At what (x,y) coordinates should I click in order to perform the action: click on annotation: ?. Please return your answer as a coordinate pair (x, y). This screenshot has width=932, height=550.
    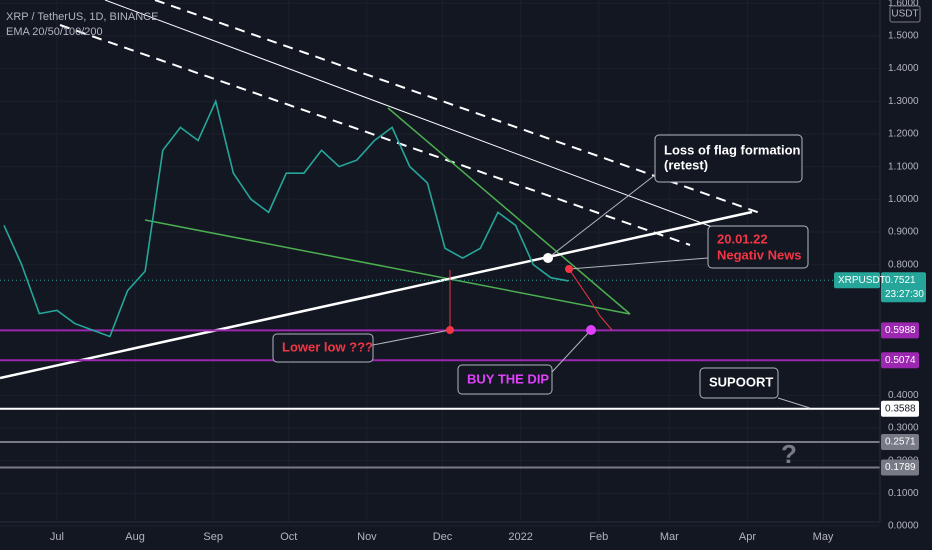
    Looking at the image, I should click on (789, 454).